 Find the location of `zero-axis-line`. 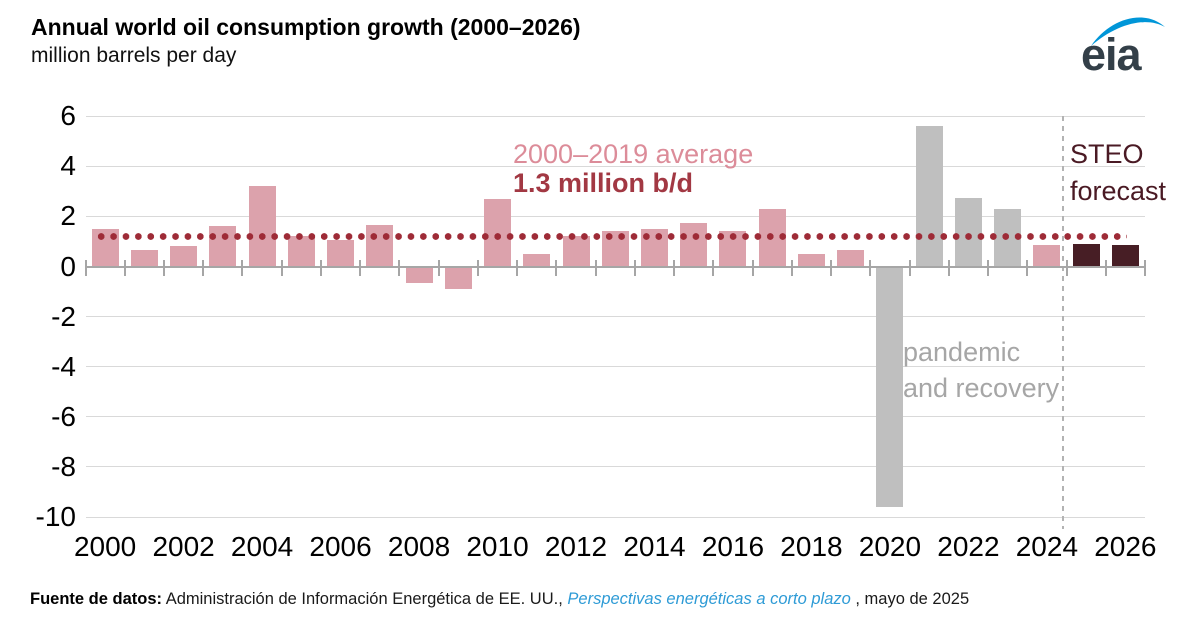

zero-axis-line is located at coordinates (615, 266).